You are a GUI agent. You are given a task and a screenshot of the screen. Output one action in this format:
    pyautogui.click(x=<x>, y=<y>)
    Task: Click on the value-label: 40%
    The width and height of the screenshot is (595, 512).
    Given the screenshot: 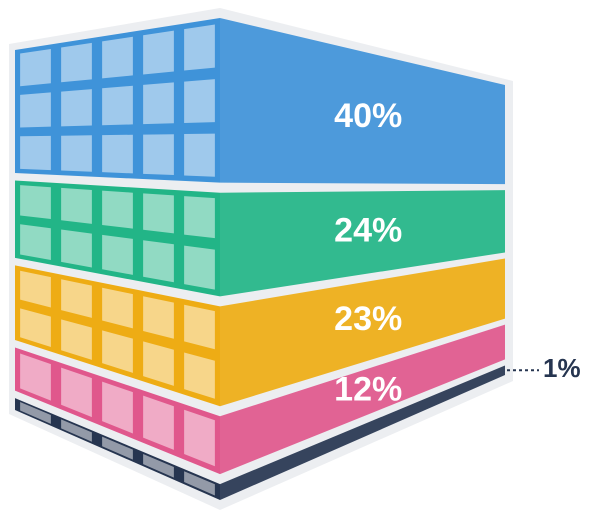 What is the action you would take?
    pyautogui.click(x=368, y=116)
    